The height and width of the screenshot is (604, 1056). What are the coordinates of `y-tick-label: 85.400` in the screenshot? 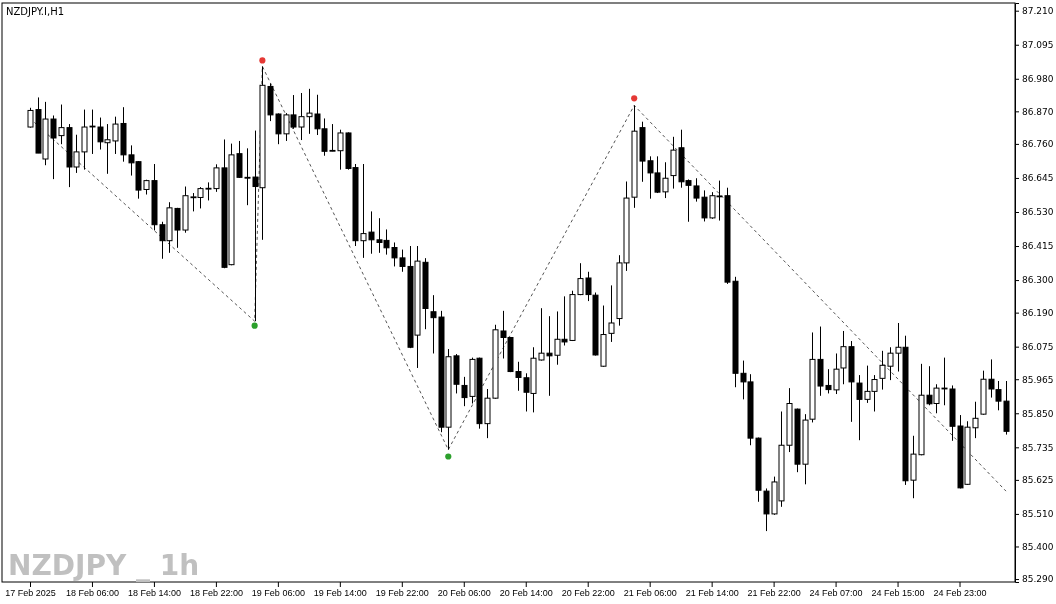 It's located at (1038, 546).